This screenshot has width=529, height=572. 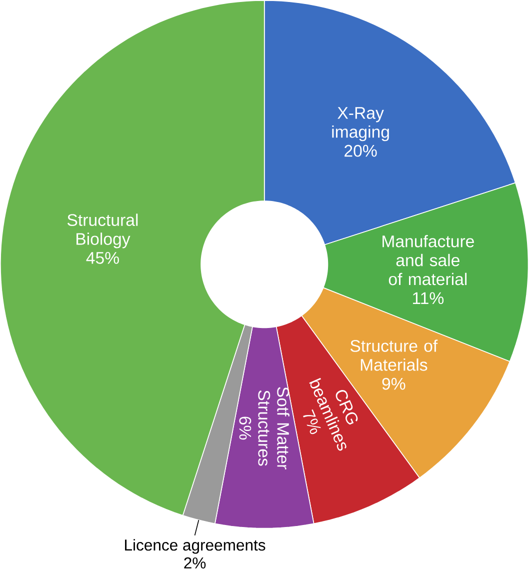 I want to click on slice-label: Structure of Materials, so click(x=394, y=355).